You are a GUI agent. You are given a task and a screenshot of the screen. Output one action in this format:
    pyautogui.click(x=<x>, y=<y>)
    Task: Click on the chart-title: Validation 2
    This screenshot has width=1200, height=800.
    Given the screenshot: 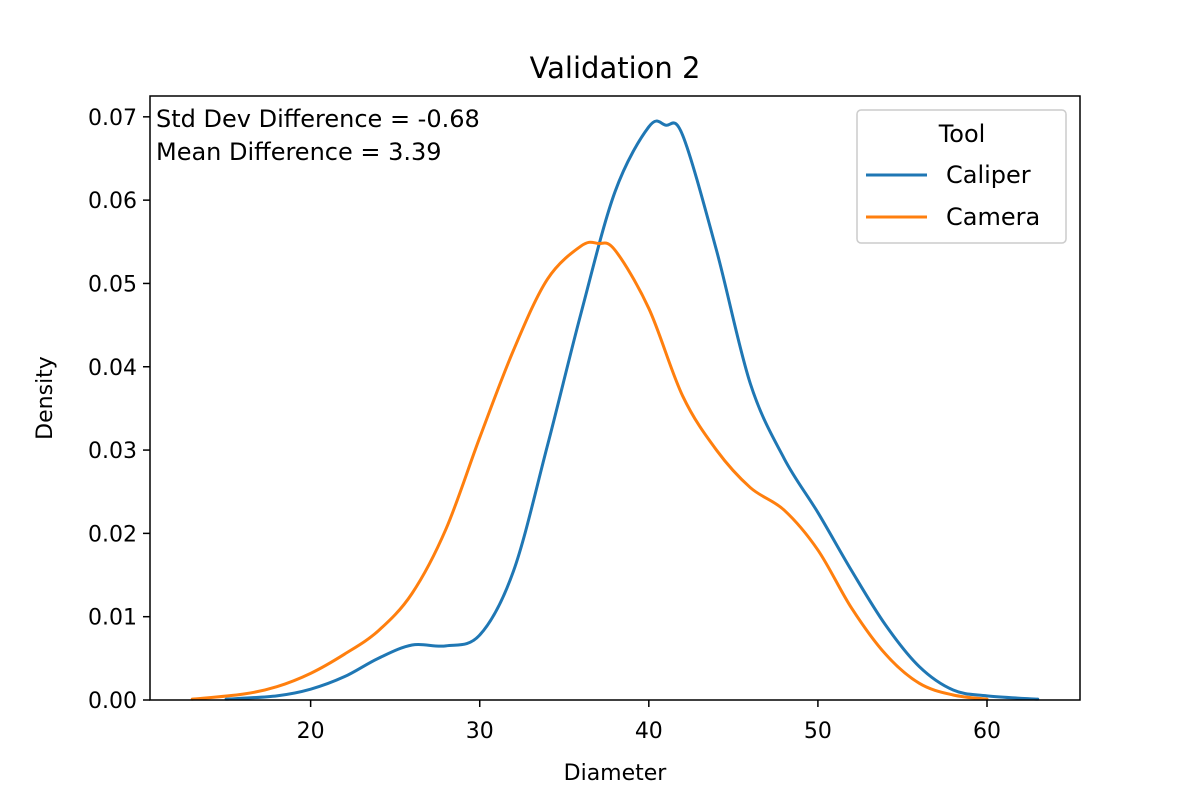 What is the action you would take?
    pyautogui.click(x=615, y=68)
    